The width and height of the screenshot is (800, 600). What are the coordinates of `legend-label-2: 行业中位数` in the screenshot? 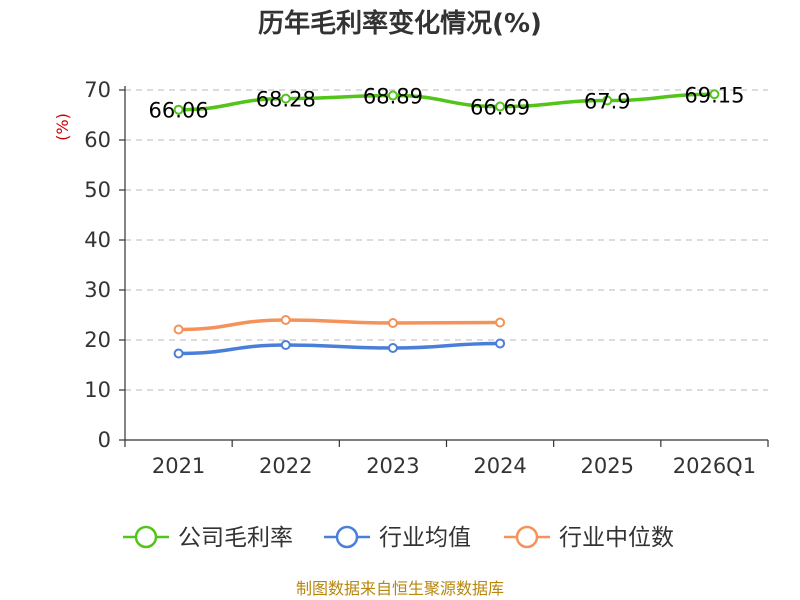 It's located at (616, 538).